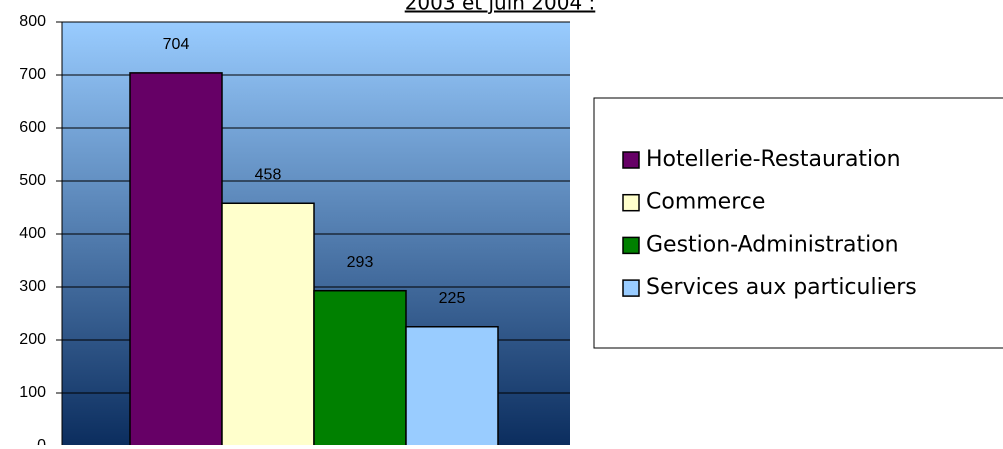 The width and height of the screenshot is (1003, 449). Describe the element at coordinates (32, 339) in the screenshot. I see `y-tick-label: 200` at that location.